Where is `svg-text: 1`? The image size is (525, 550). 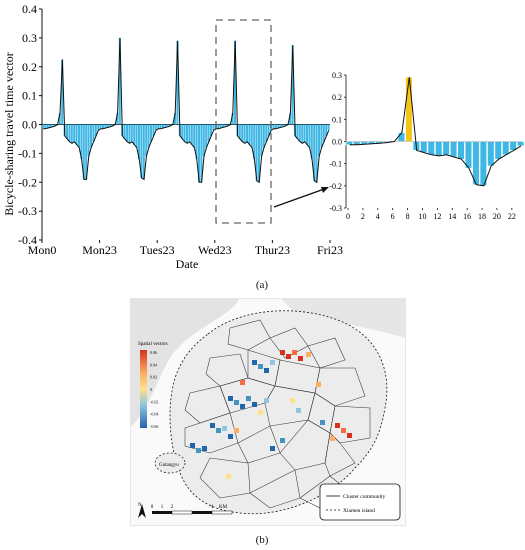
svg-text: 1 is located at coordinates (162, 507).